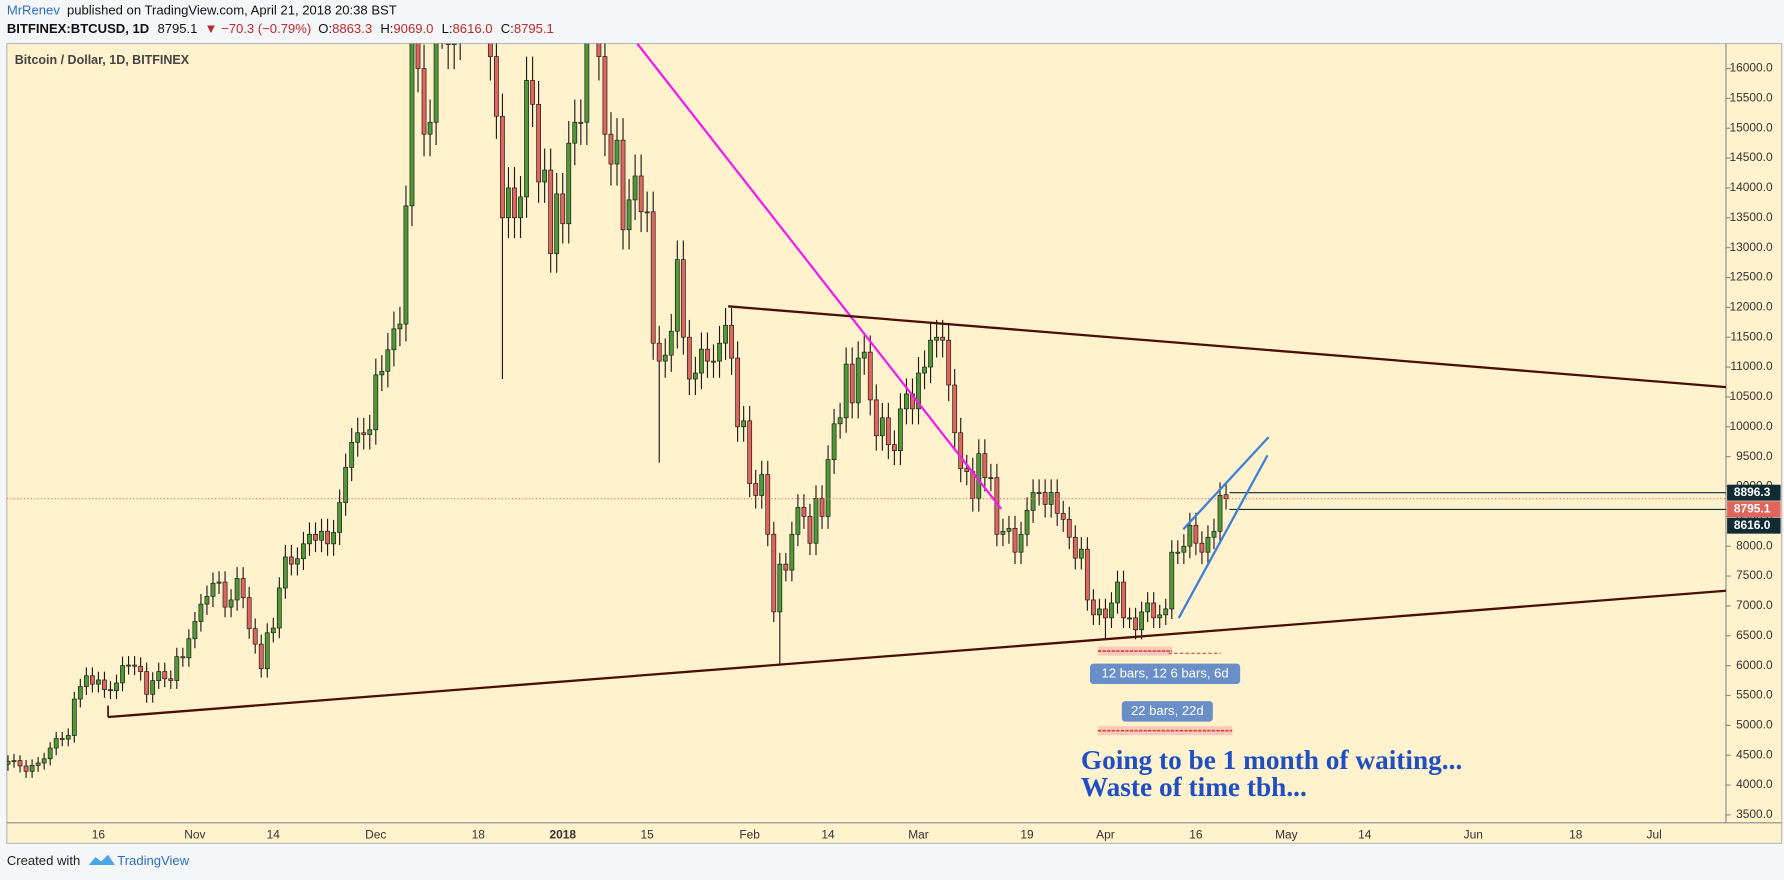  What do you see at coordinates (352, 28) in the screenshot?
I see `ohlc-value: 8863.3` at bounding box center [352, 28].